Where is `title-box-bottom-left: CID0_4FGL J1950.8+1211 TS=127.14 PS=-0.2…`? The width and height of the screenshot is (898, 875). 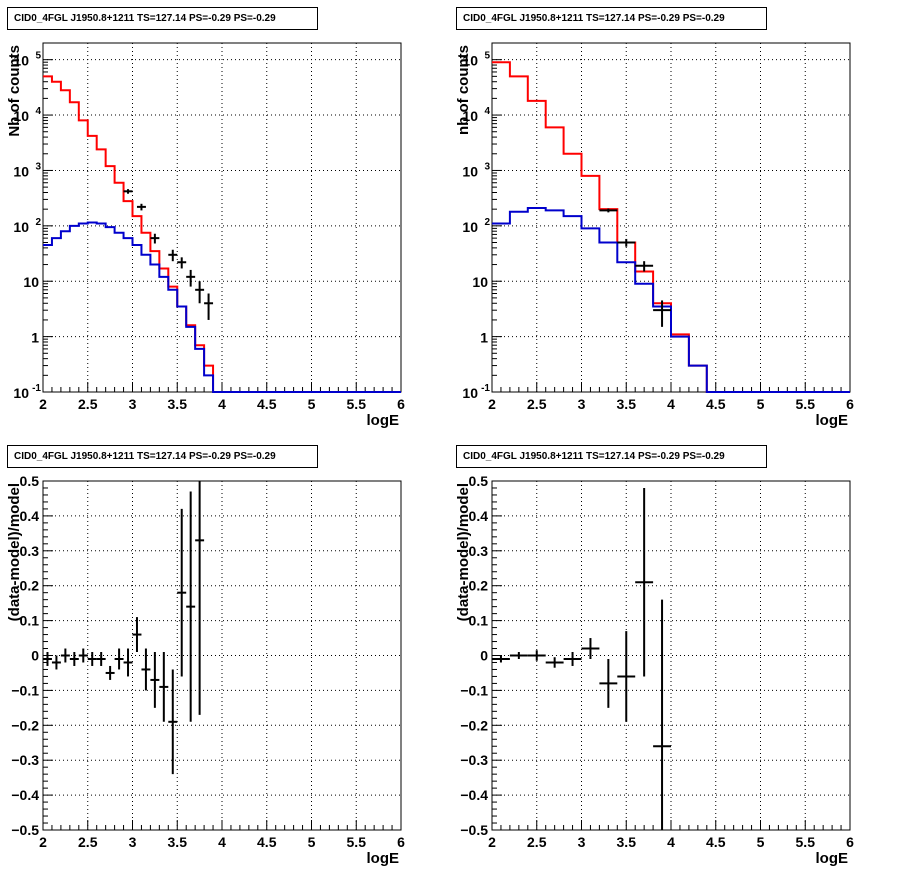
title-box-bottom-left: CID0_4FGL J1950.8+1211 TS=127.14 PS=-0.2… is located at coordinates (162, 456).